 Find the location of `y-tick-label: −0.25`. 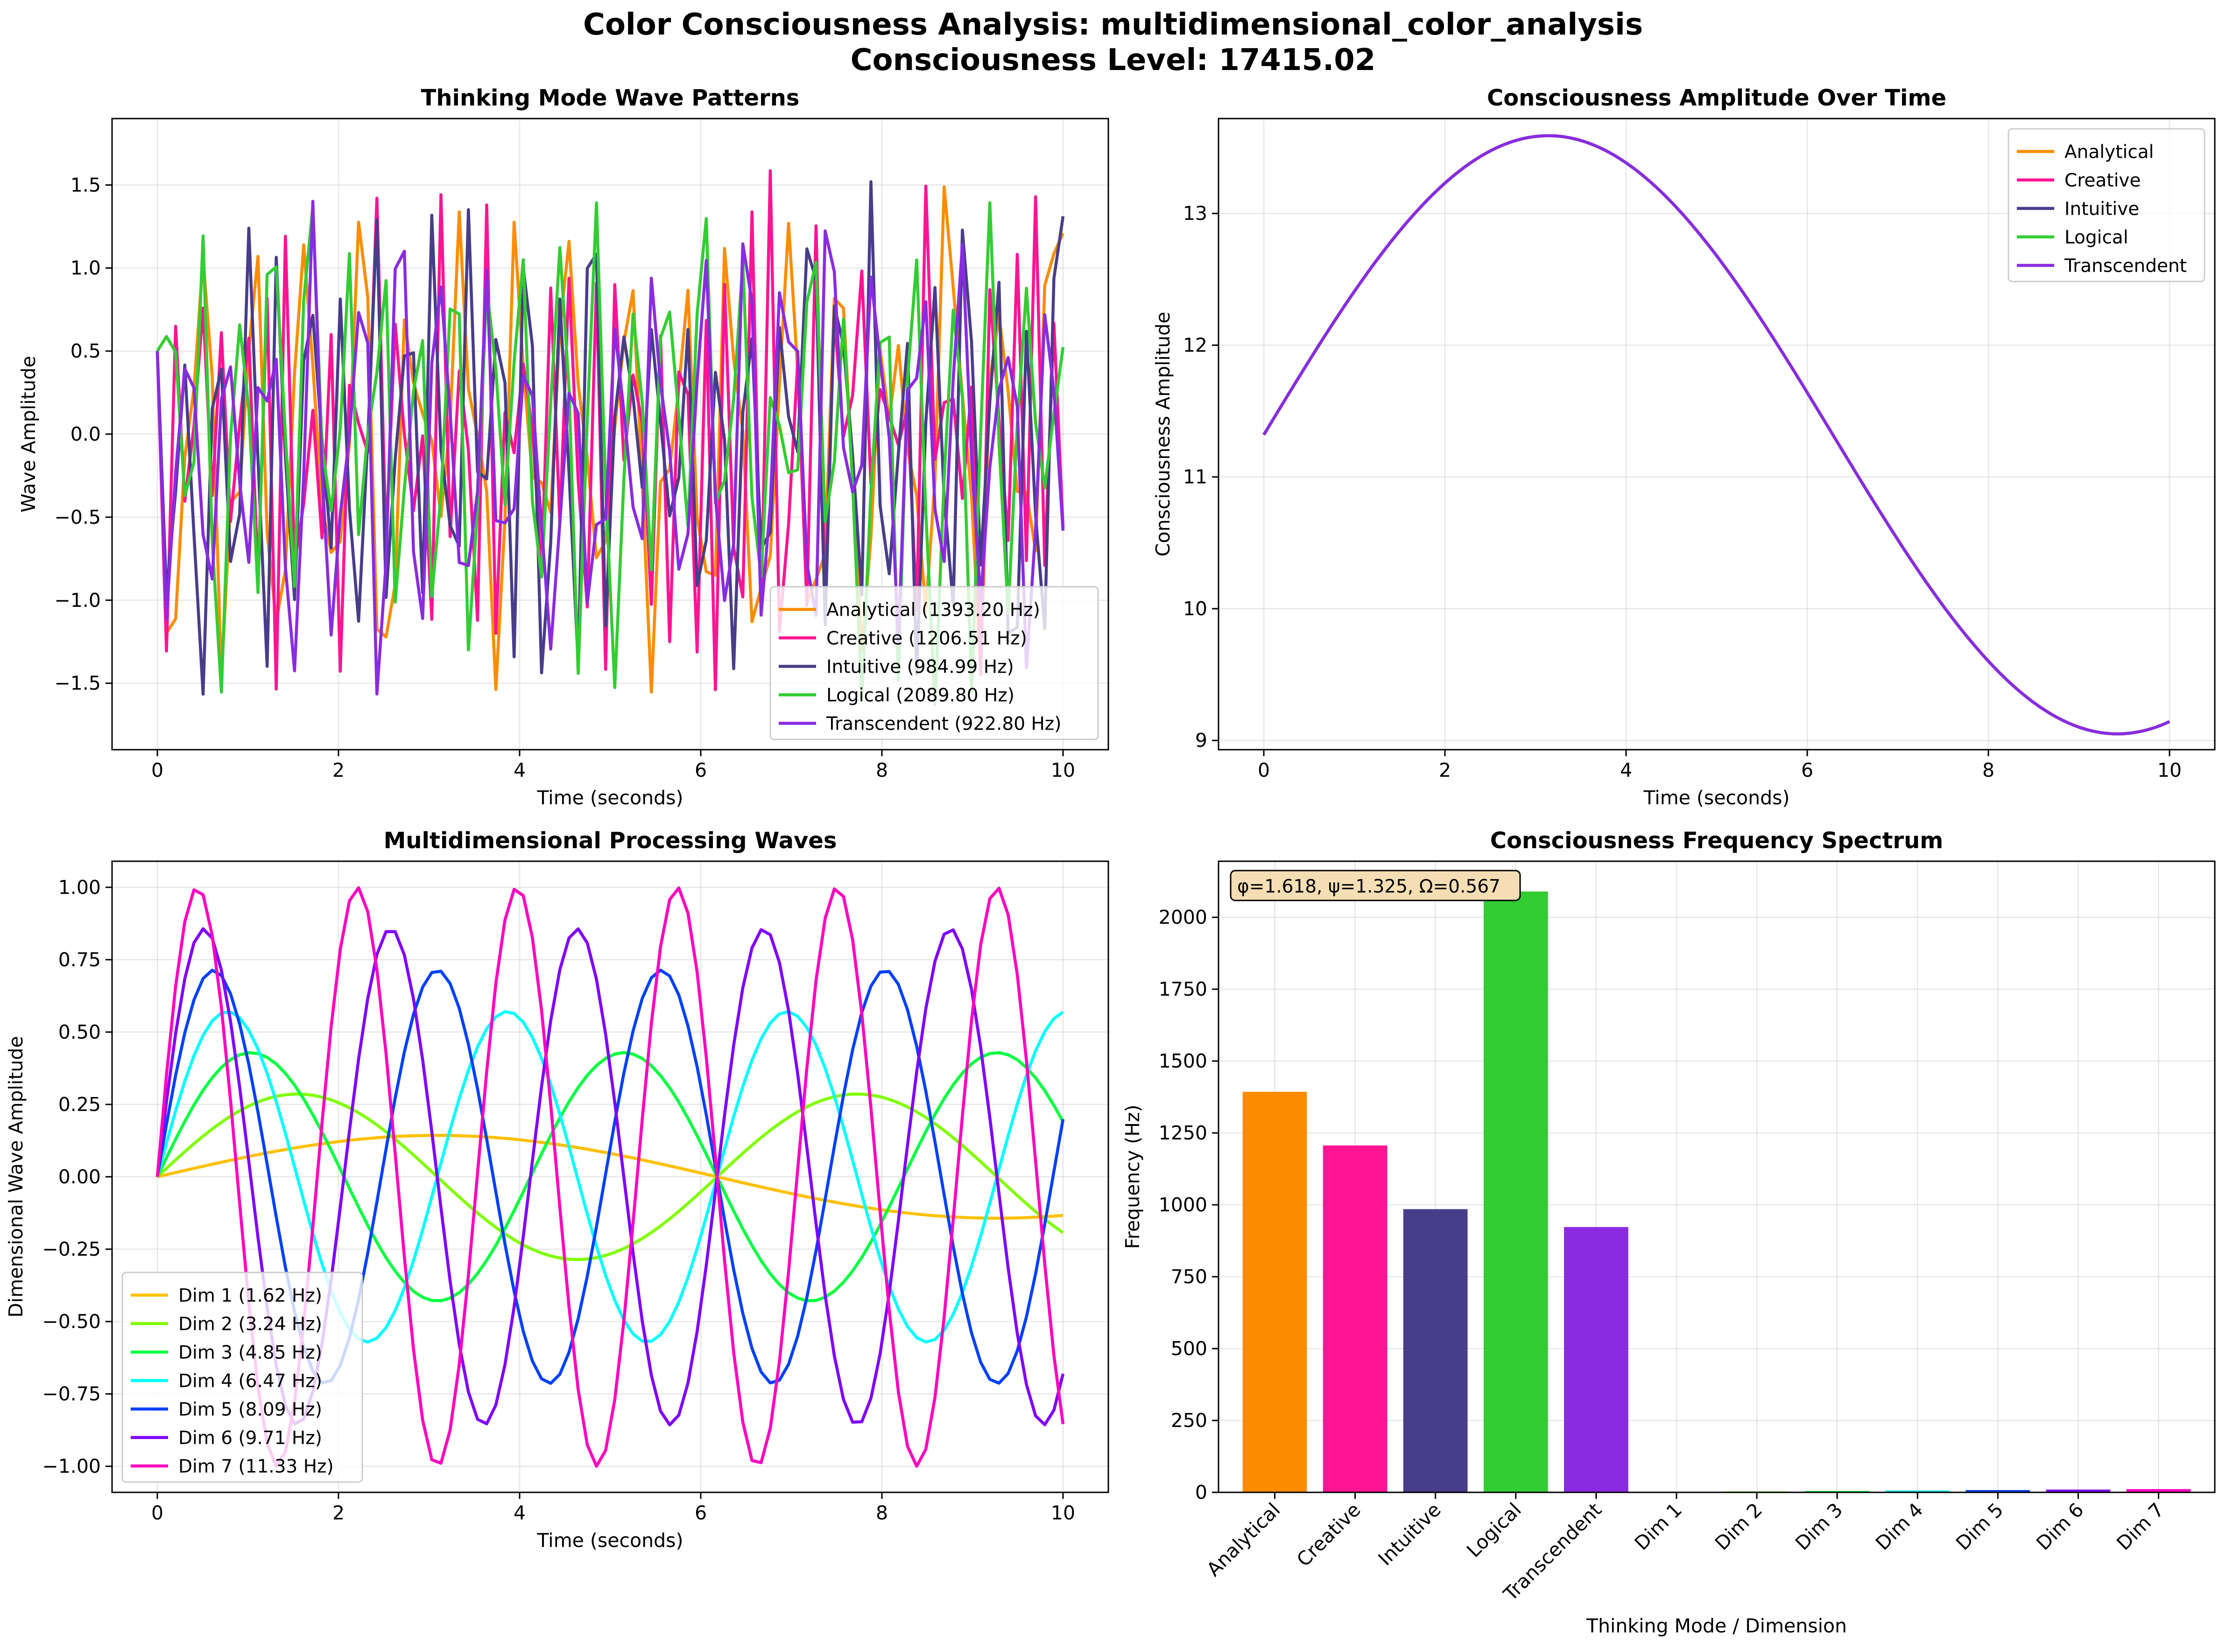

y-tick-label: −0.25 is located at coordinates (71, 1249).